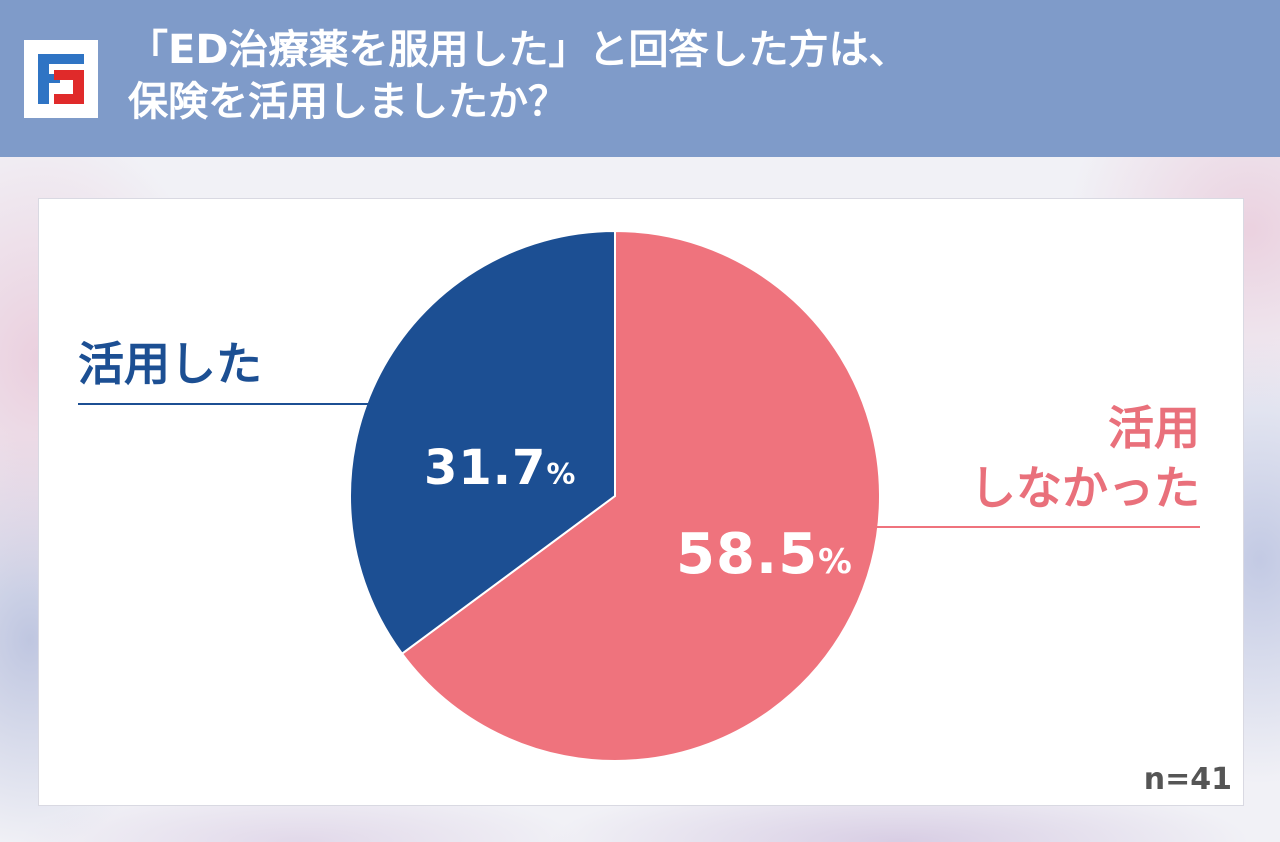 This screenshot has width=1280, height=842. What do you see at coordinates (518, 50) in the screenshot?
I see `title-line-1: 「ED治療薬を服用した」と回答した方は、` at bounding box center [518, 50].